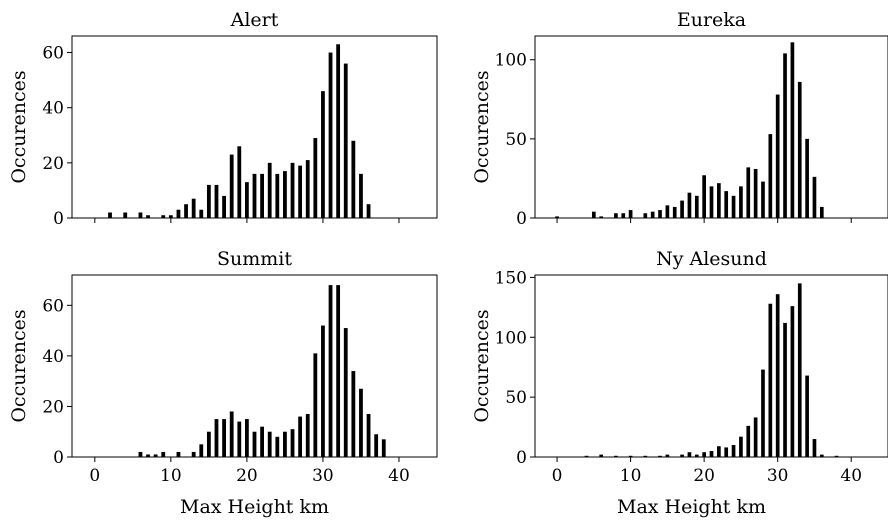 This screenshot has width=888, height=523. What do you see at coordinates (711, 20) in the screenshot?
I see `chart-title: Eureka` at bounding box center [711, 20].